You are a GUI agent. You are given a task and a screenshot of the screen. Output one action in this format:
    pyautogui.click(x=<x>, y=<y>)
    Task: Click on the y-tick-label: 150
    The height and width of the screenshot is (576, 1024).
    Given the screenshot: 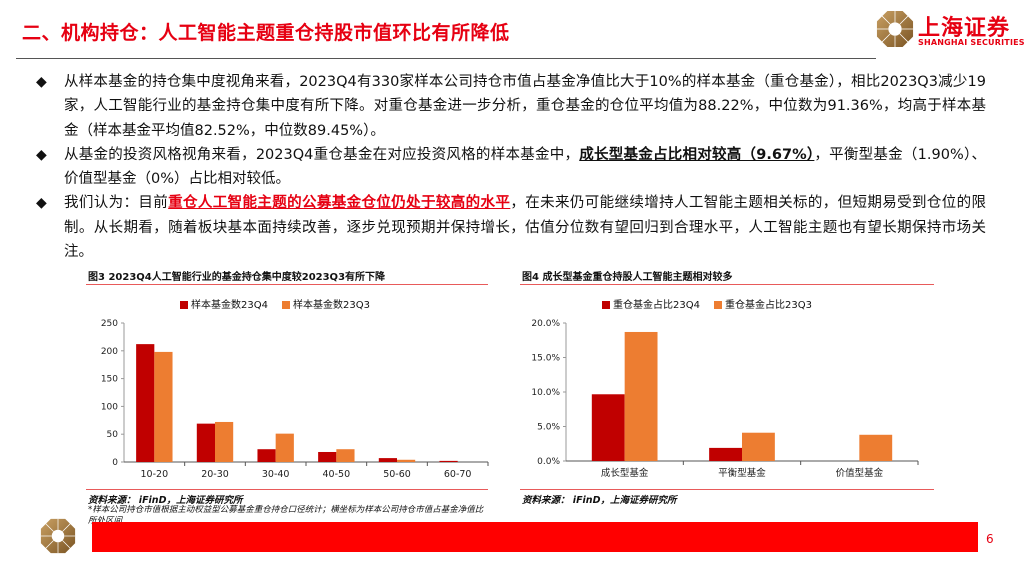 What is the action you would take?
    pyautogui.click(x=109, y=380)
    